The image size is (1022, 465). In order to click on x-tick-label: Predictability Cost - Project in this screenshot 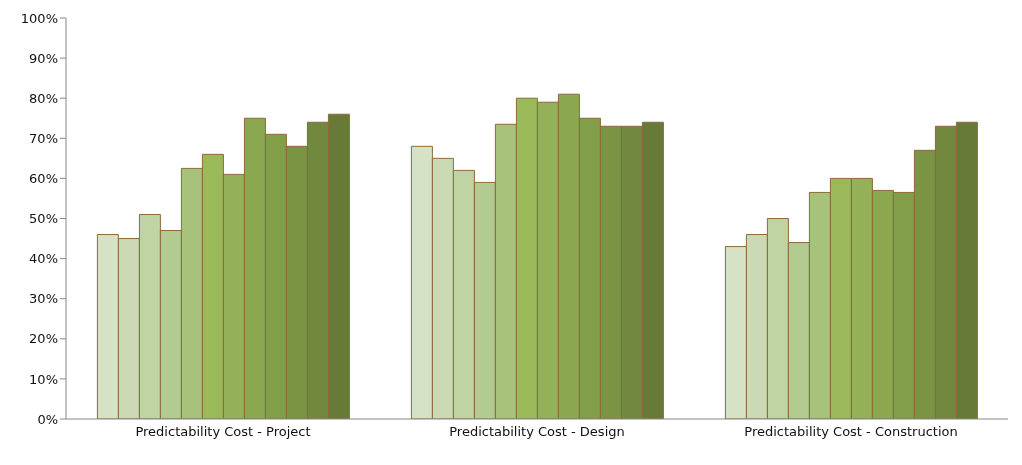, I will do `click(223, 432)`.